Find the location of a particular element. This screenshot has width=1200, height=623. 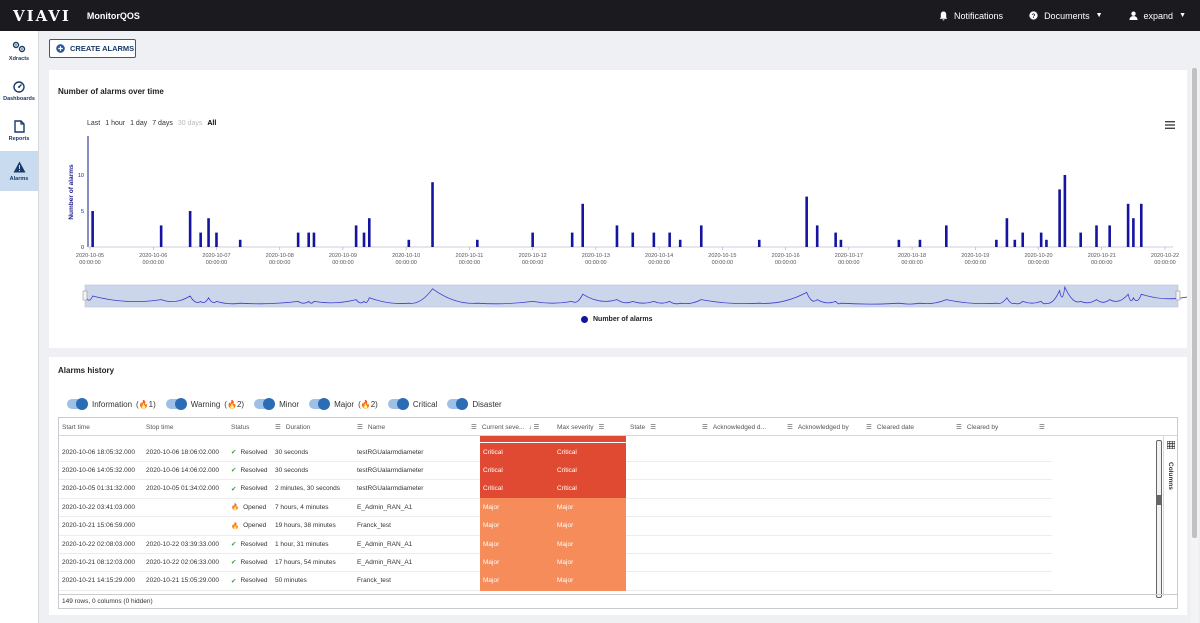

range-all: All is located at coordinates (212, 123).